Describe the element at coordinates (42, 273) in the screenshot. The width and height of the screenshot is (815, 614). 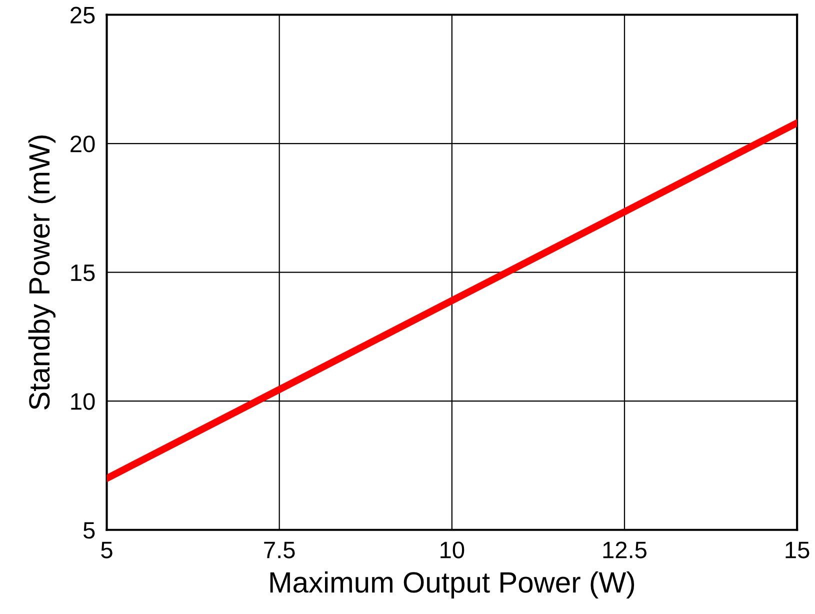
I see `y-axis-title: Standby Power (mW)` at that location.